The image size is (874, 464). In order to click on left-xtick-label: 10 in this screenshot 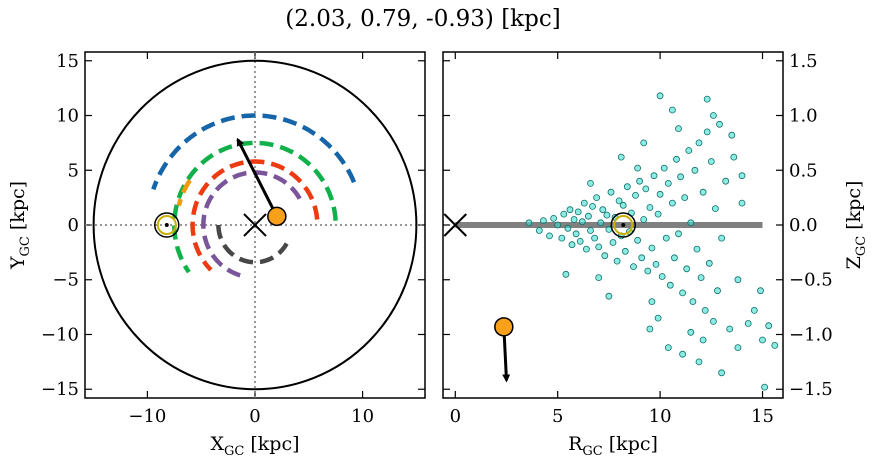, I will do `click(362, 416)`.